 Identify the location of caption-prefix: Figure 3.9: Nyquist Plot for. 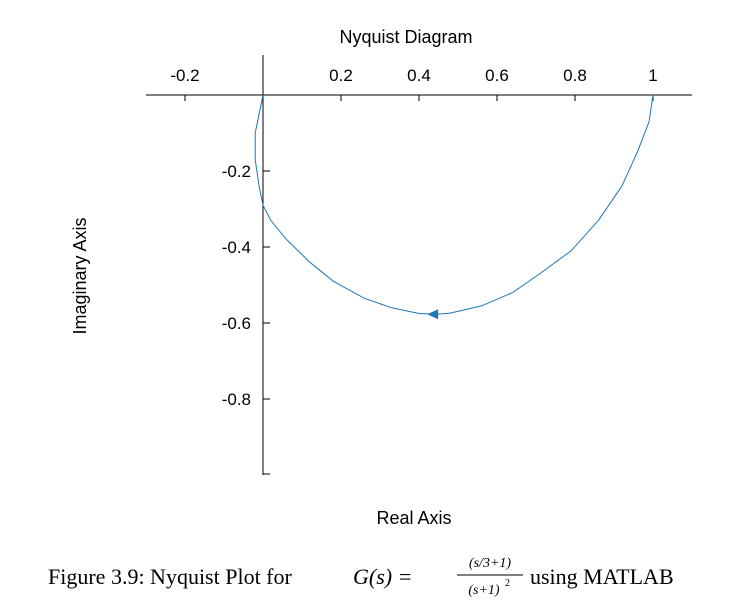
(170, 576).